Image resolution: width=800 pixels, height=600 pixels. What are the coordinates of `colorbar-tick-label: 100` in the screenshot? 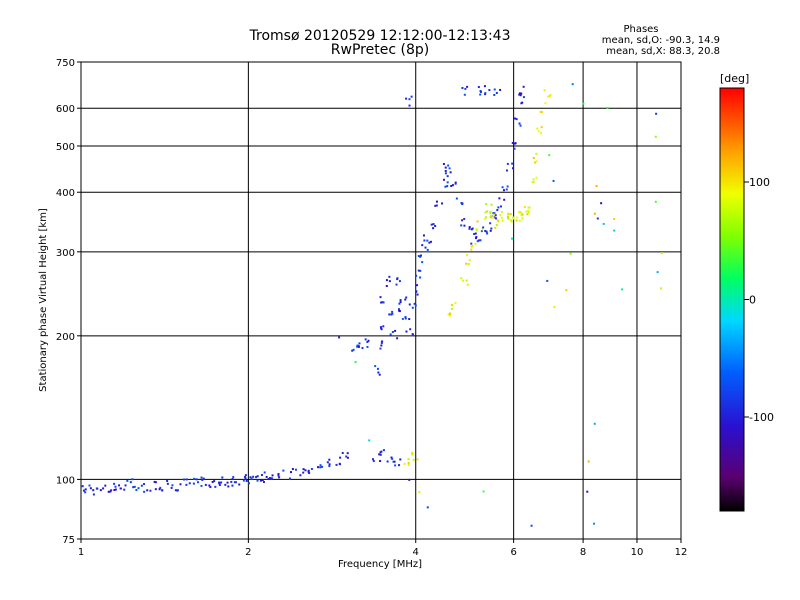 It's located at (759, 182).